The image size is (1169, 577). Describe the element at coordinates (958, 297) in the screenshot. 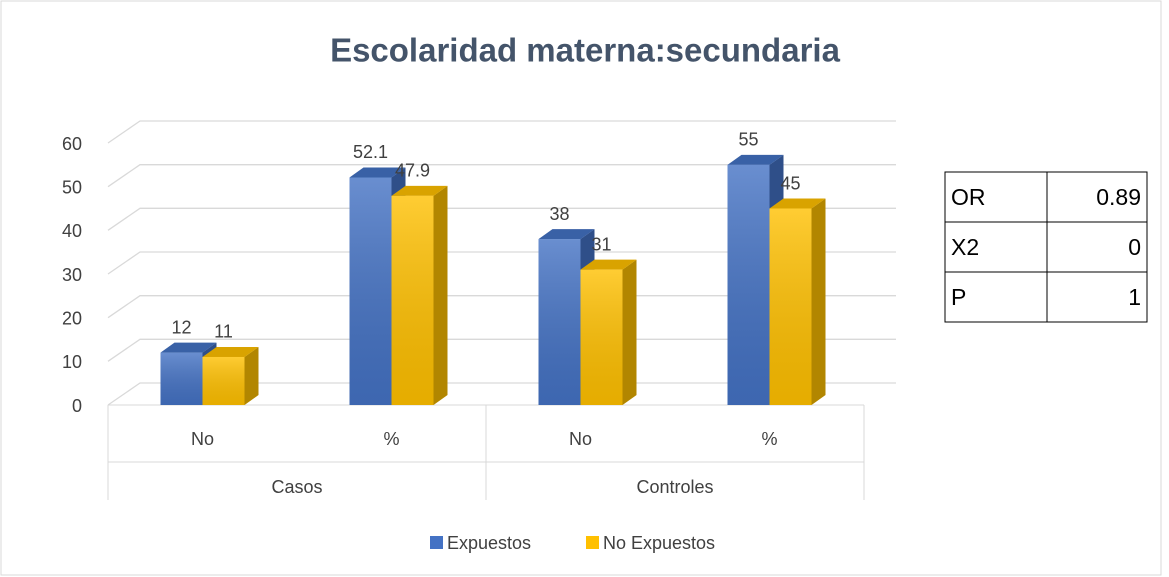

I see `table-text: P` at that location.